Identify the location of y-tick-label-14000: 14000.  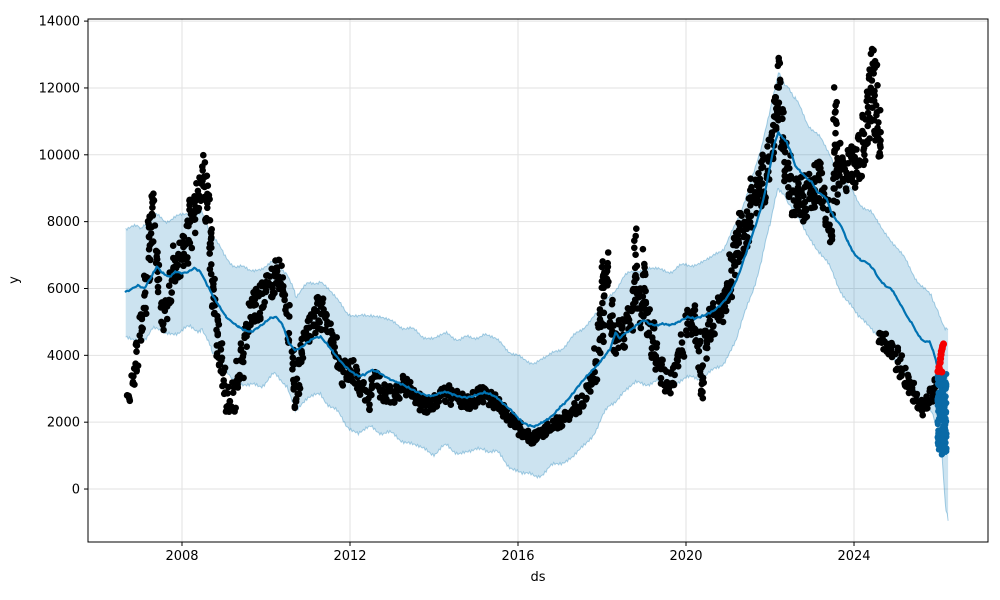
(59, 22).